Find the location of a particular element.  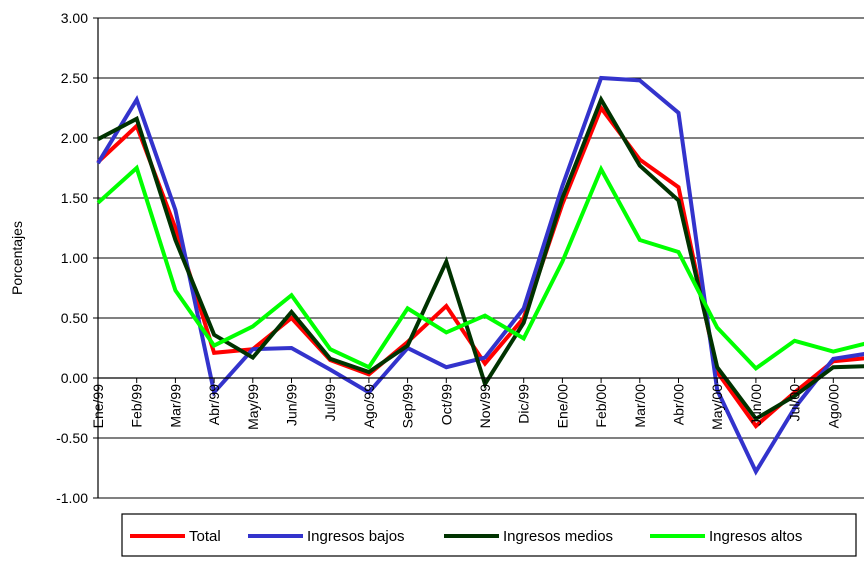

x-tick-label: Feb/00 is located at coordinates (601, 406).